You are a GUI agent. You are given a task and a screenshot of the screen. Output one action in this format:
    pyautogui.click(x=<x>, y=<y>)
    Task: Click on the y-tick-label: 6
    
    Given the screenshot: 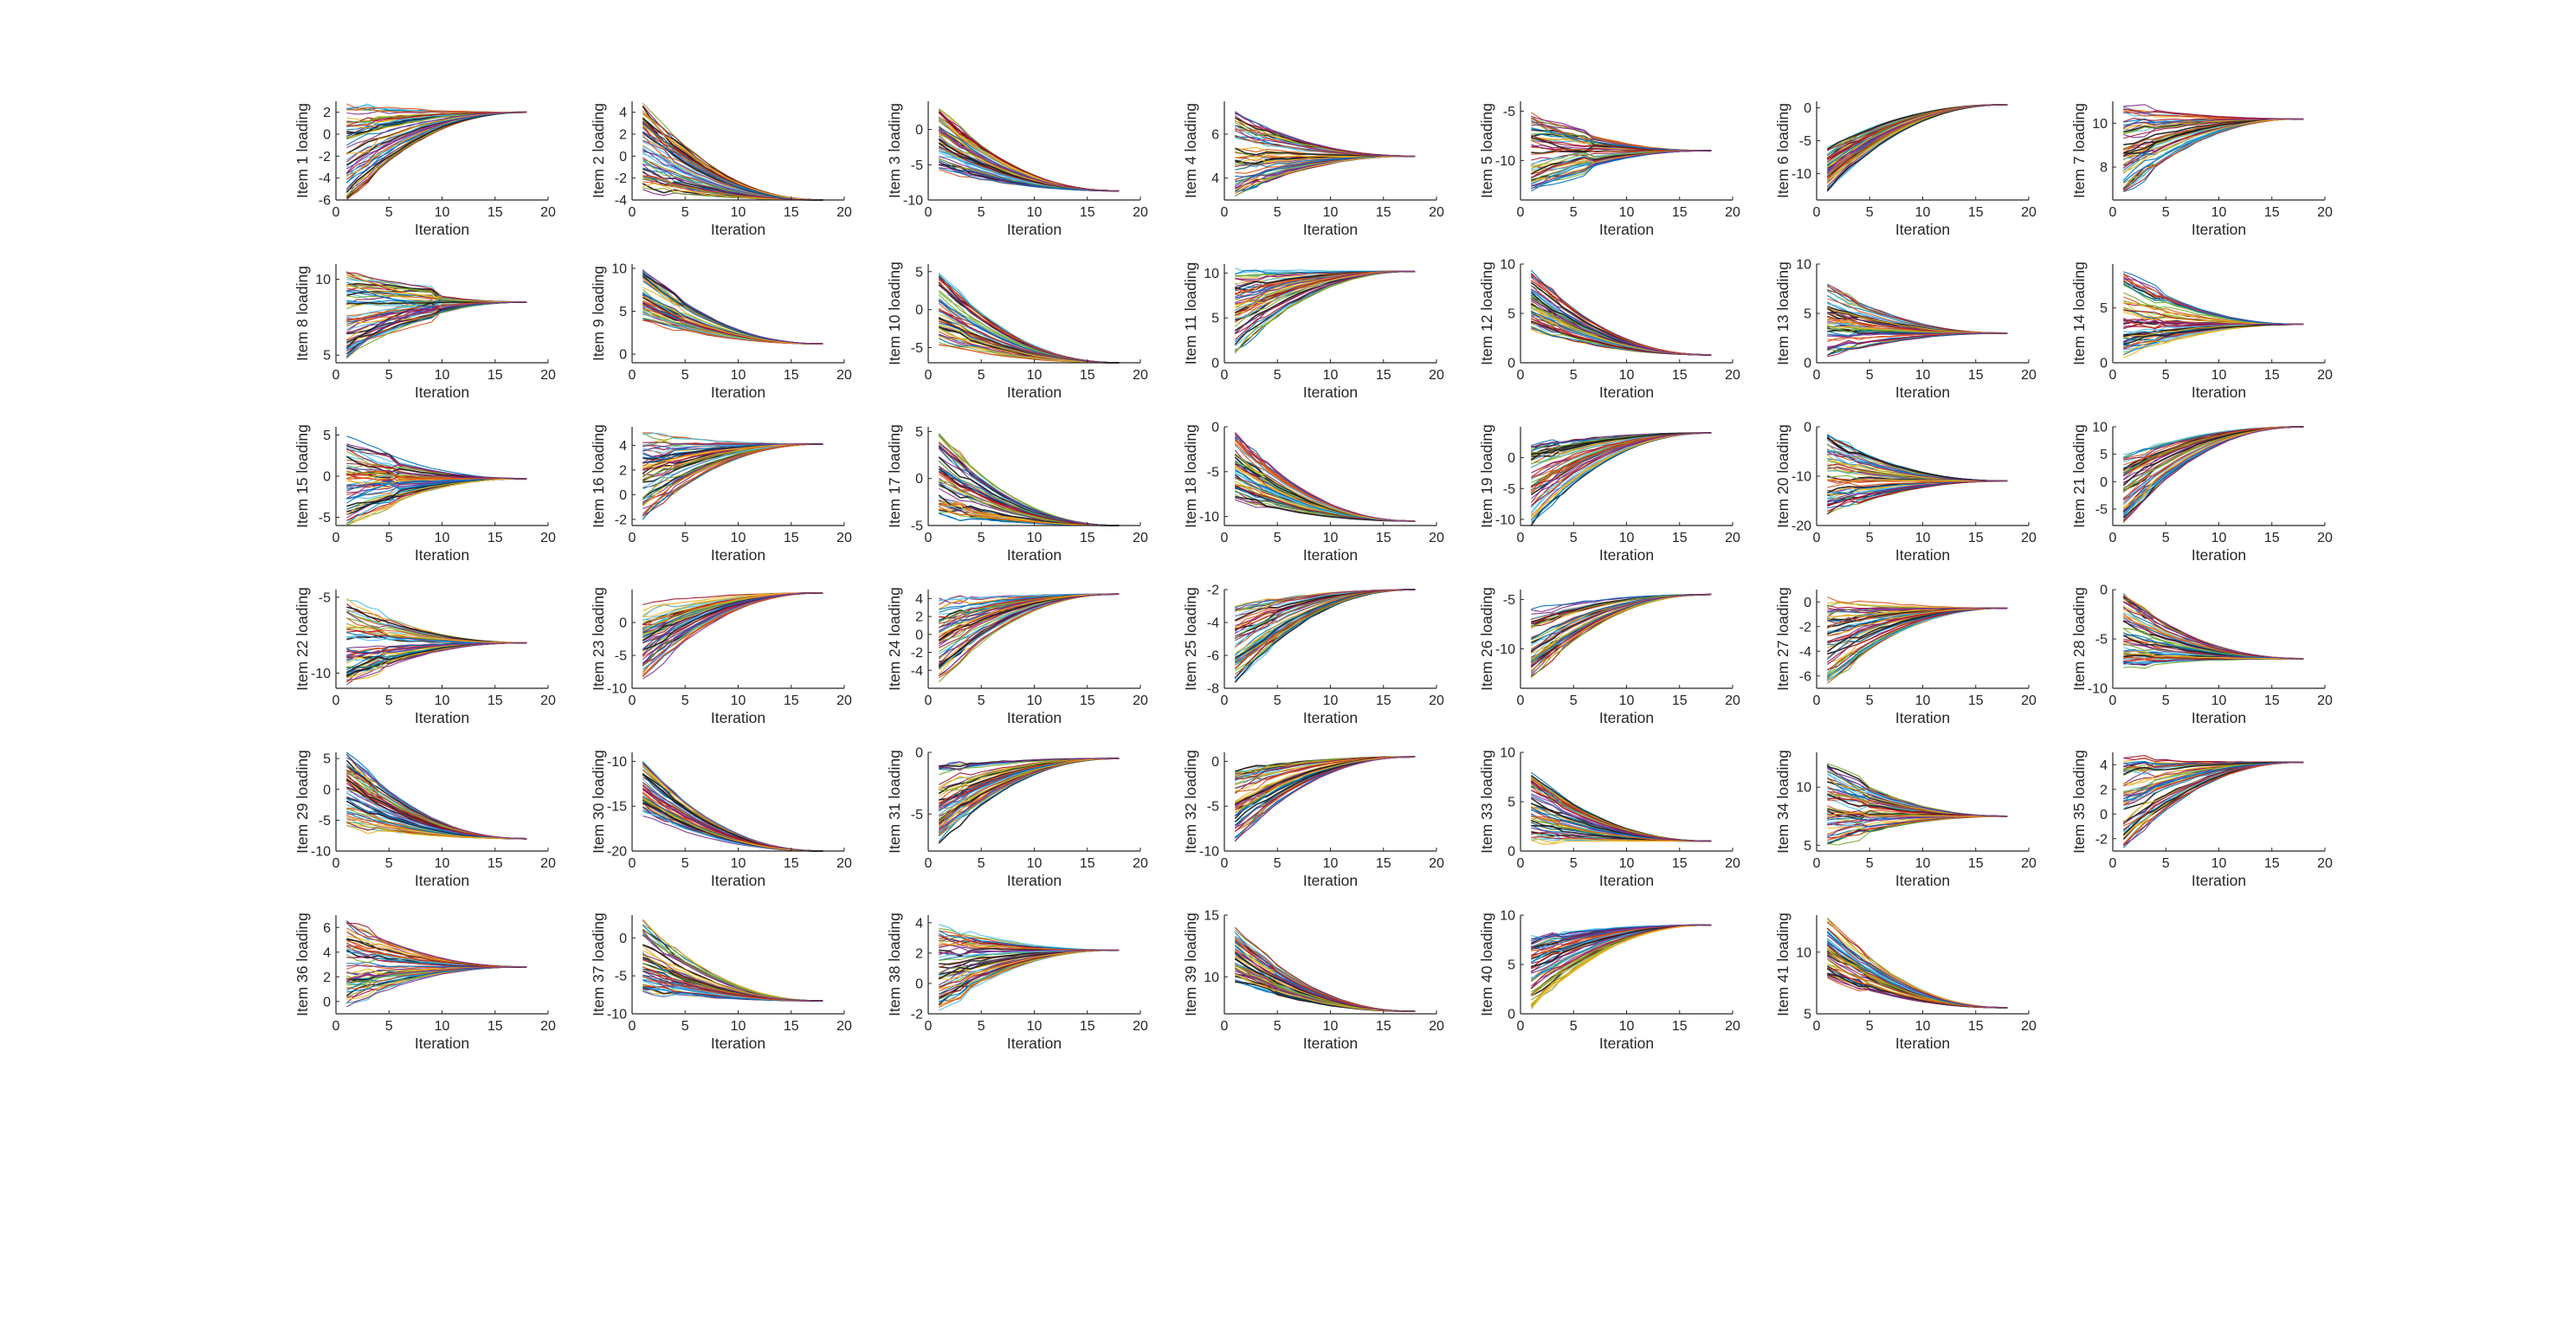 What is the action you would take?
    pyautogui.click(x=327, y=929)
    